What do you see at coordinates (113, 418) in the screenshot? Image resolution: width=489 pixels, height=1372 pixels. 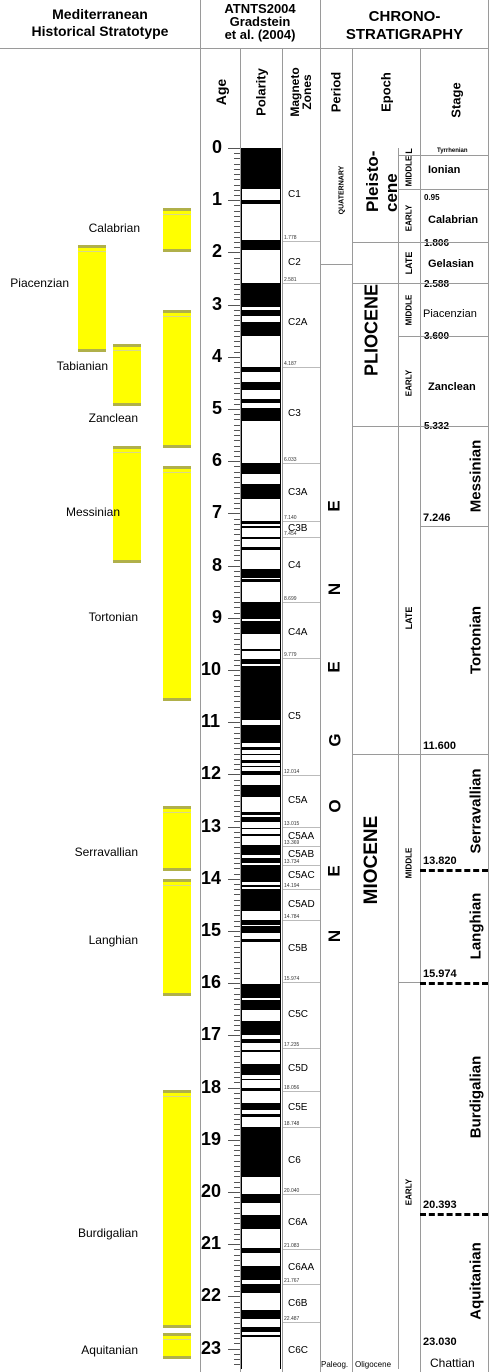 I see `stratotype-label: Zanclean` at bounding box center [113, 418].